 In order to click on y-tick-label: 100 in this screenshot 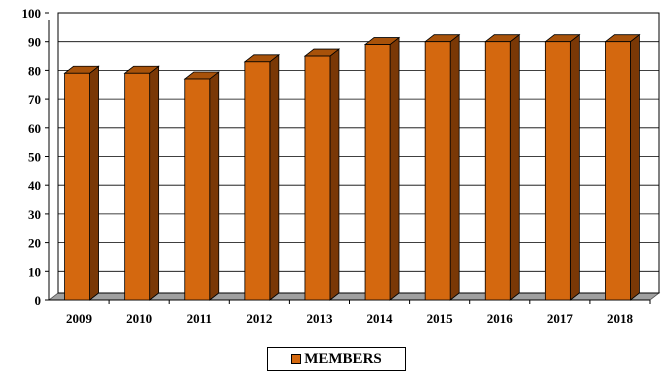, I will do `click(32, 13)`.